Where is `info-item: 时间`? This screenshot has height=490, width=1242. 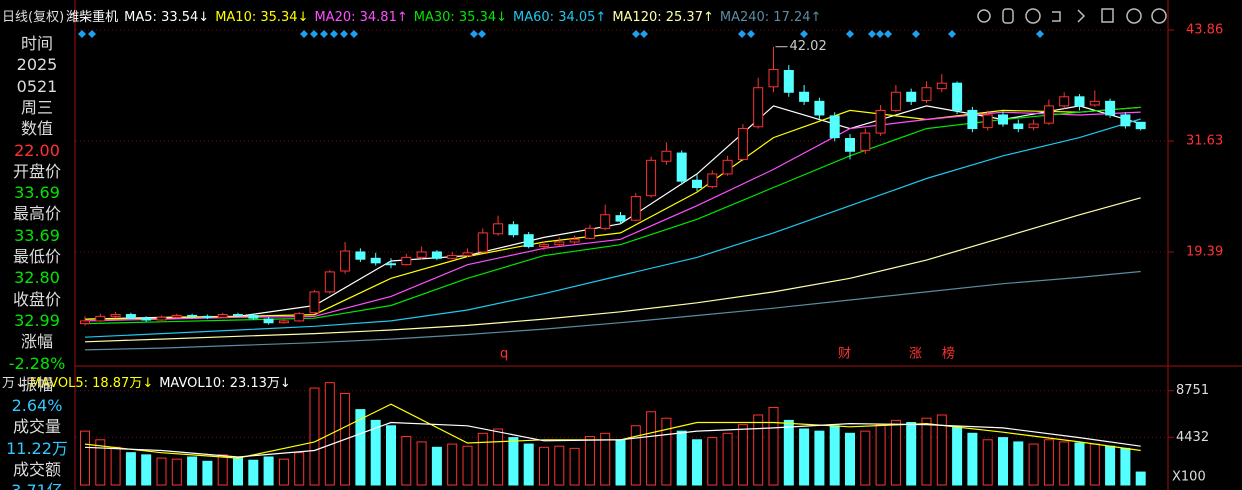
info-item: 时间 is located at coordinates (36, 43).